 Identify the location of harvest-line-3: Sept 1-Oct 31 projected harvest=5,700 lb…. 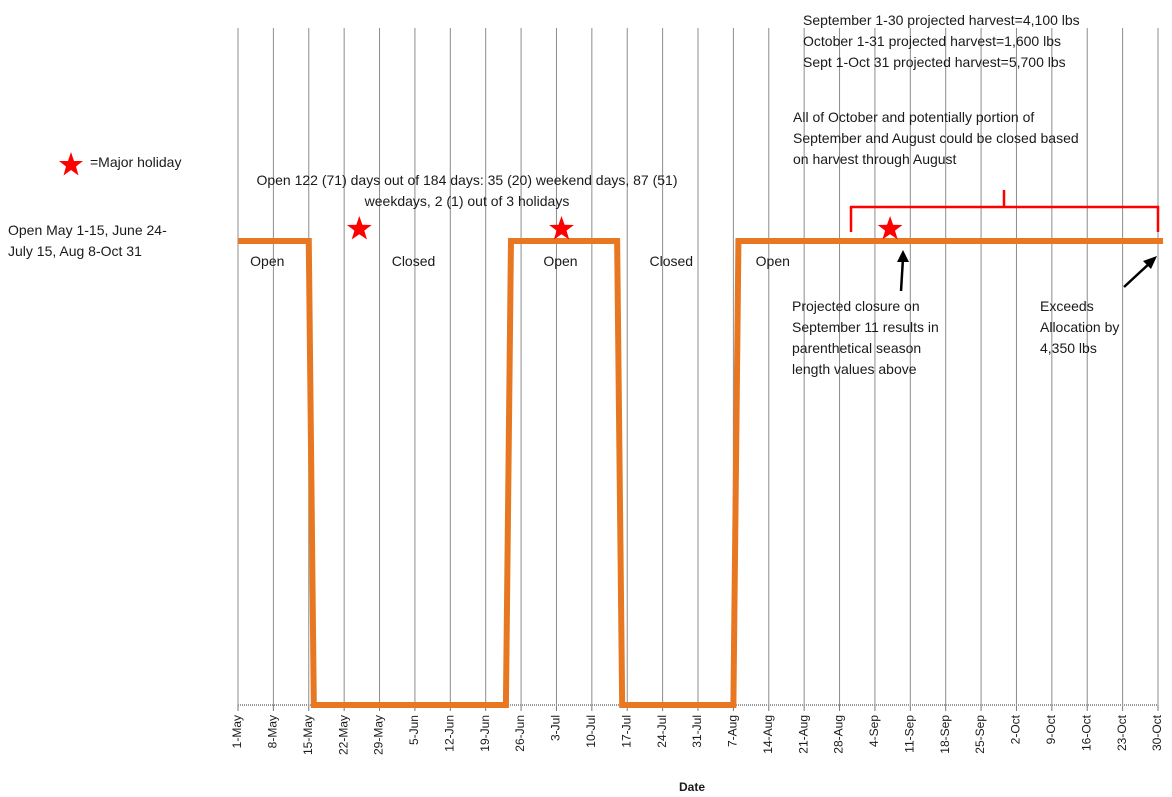
(934, 62).